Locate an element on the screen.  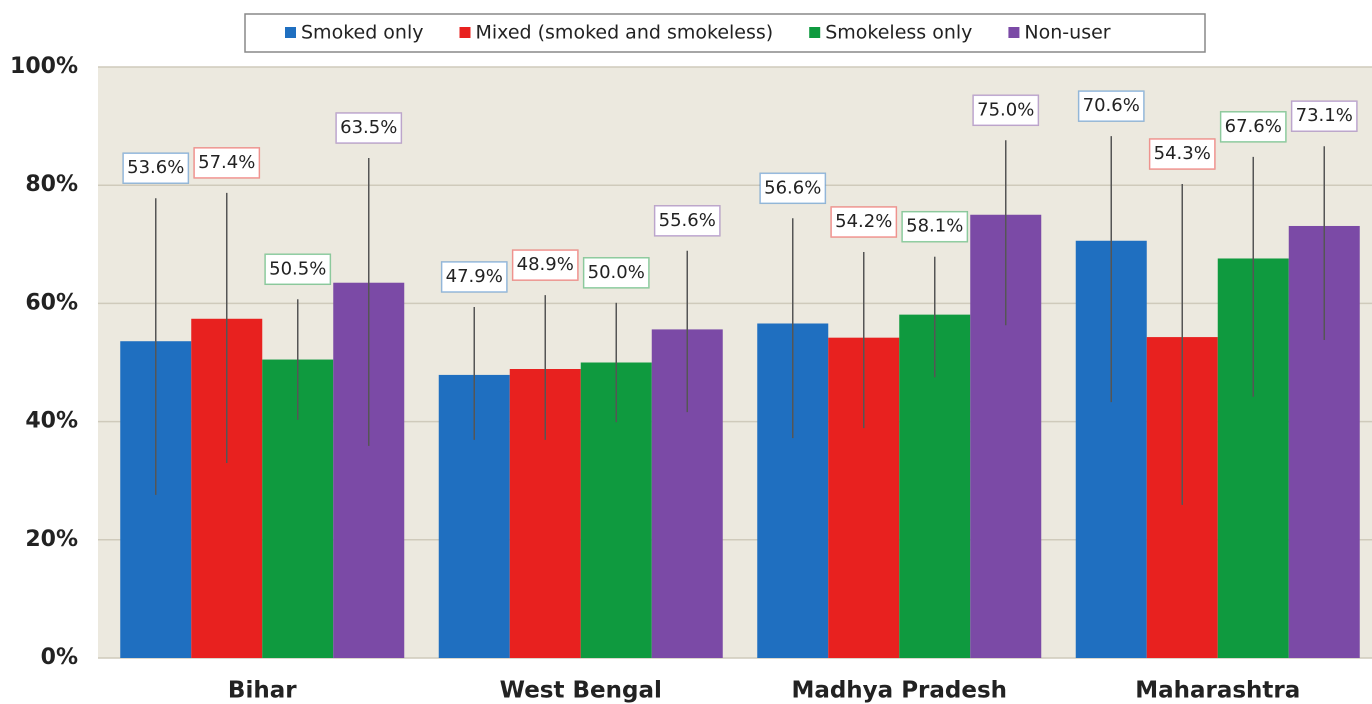
value-label: 56.6% is located at coordinates (792, 187).